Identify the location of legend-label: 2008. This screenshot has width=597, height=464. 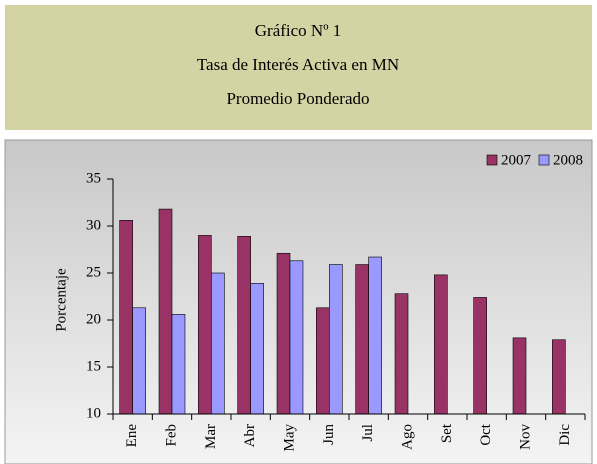
(568, 160).